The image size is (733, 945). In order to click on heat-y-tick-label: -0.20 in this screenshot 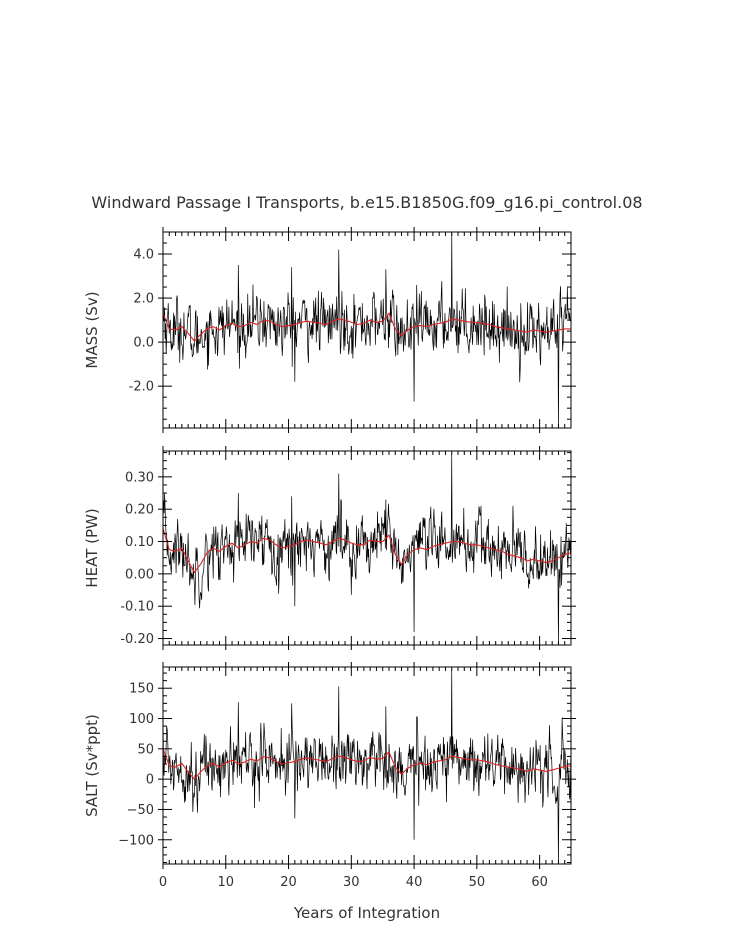, I will do `click(137, 639)`.